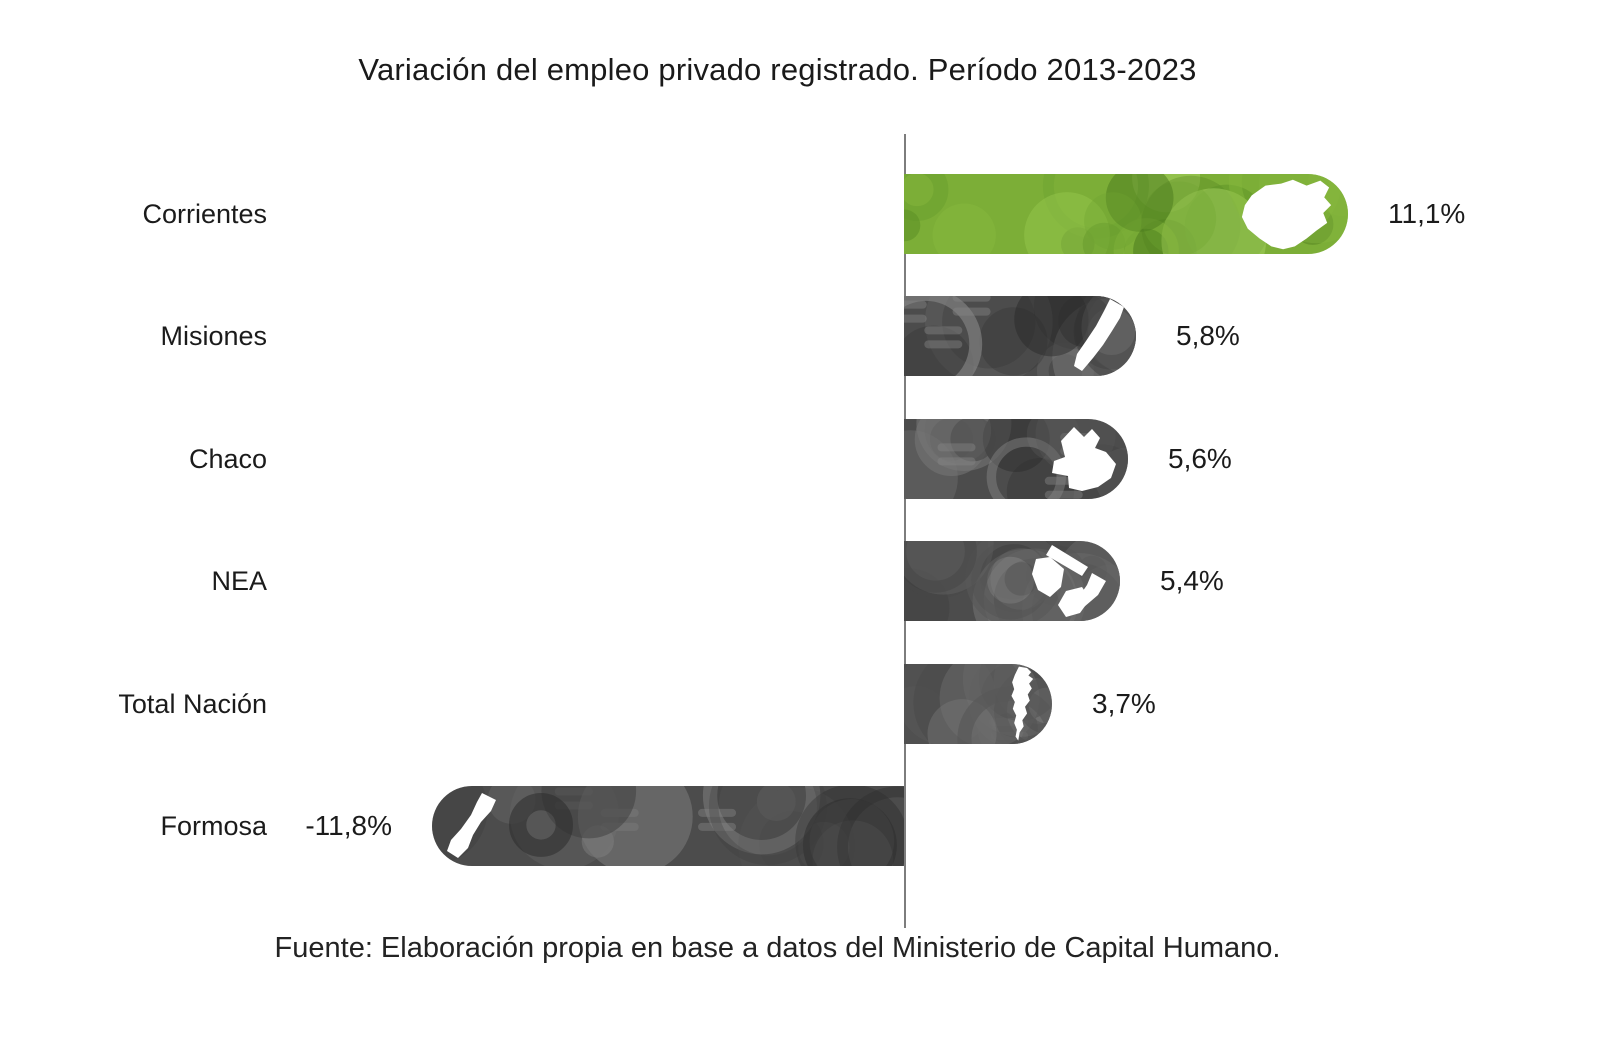  What do you see at coordinates (1022, 703) in the screenshot?
I see `argentina-map-icon` at bounding box center [1022, 703].